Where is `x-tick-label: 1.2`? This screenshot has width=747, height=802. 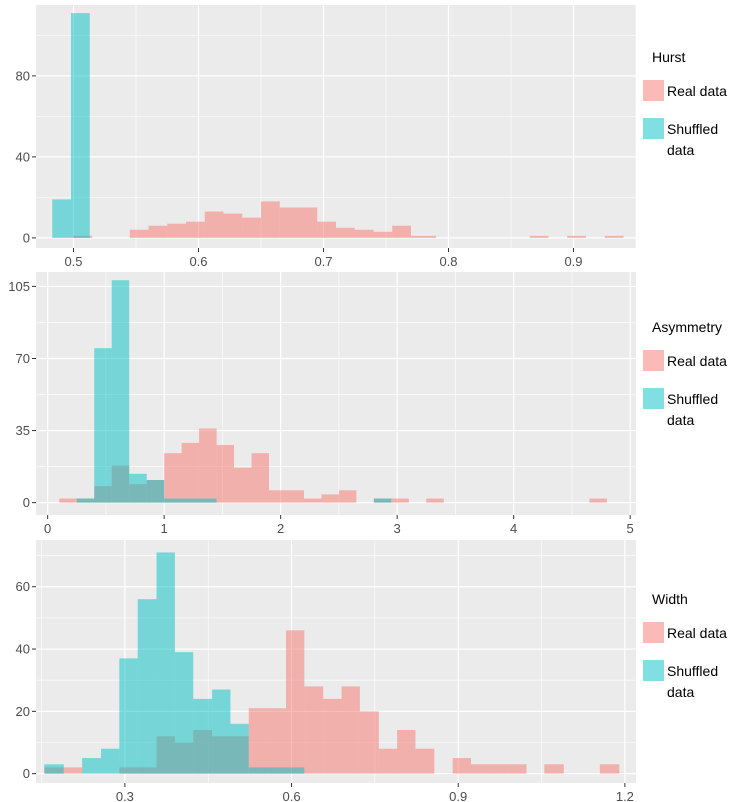 x-tick-label: 1.2 is located at coordinates (625, 795).